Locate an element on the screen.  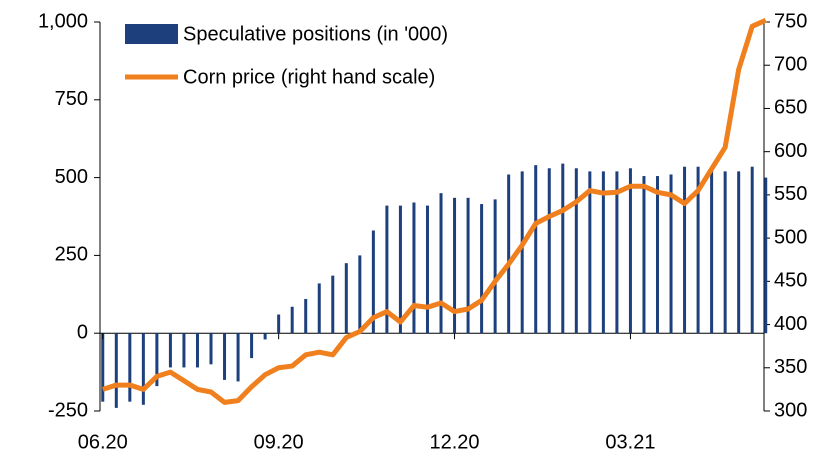
y-tick-label: 0 is located at coordinates (82, 332).